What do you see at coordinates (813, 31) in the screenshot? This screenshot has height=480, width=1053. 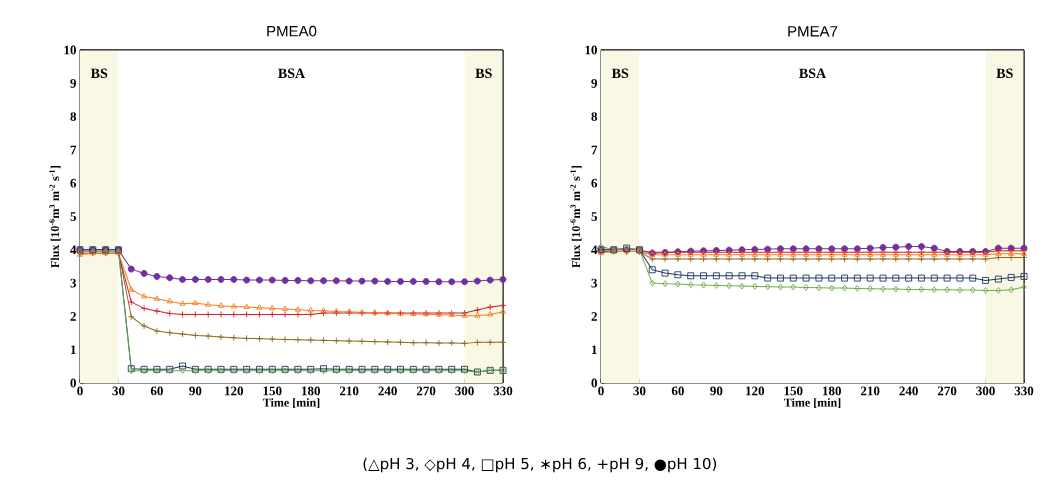 I see `chart-title: PMEA7` at bounding box center [813, 31].